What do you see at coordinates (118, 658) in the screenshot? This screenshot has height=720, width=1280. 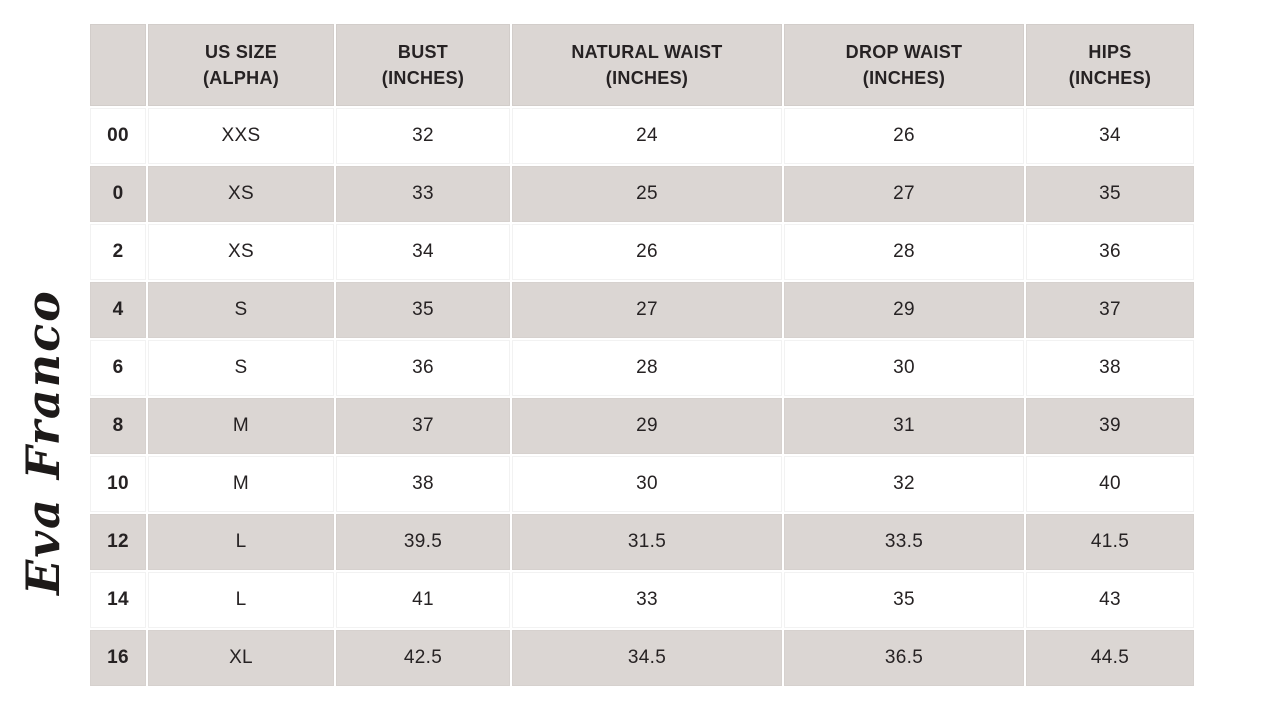 I see `row-size-label: 16` at bounding box center [118, 658].